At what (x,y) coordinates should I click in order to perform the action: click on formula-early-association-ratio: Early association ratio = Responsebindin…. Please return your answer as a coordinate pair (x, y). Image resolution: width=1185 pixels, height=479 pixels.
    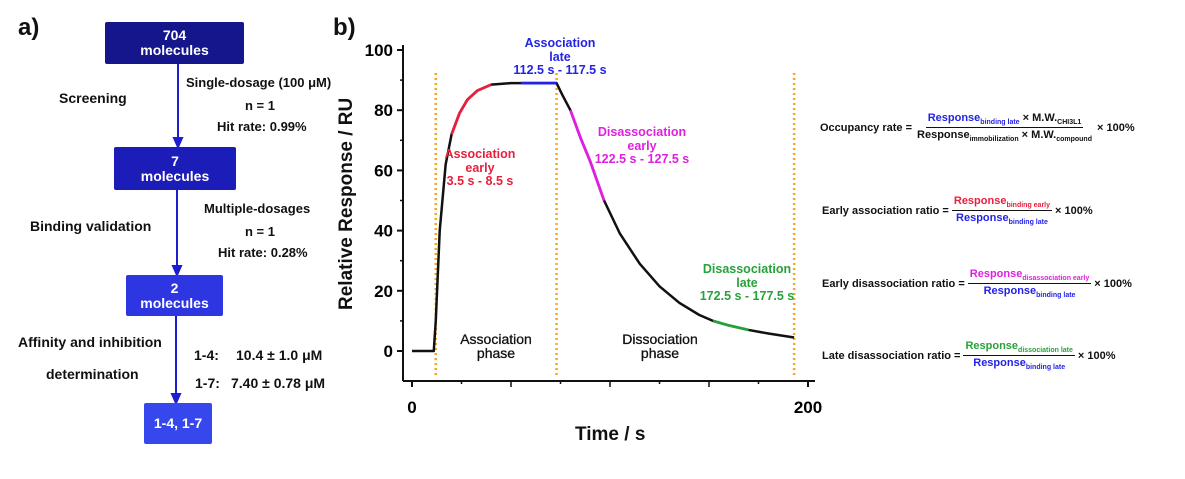
    Looking at the image, I should click on (957, 210).